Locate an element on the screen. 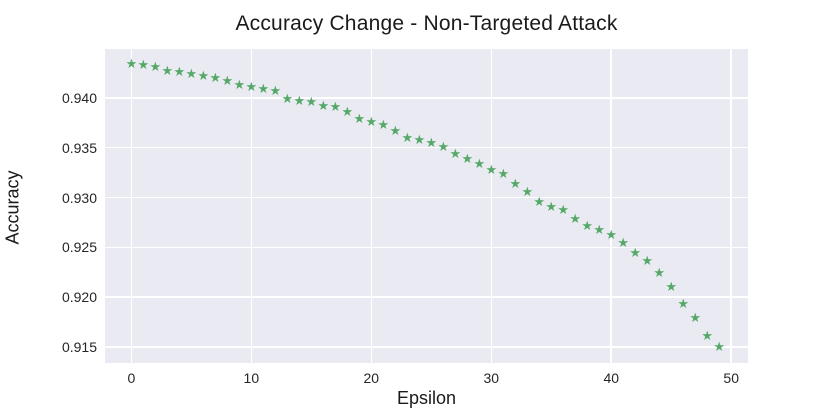 Image resolution: width=830 pixels, height=415 pixels. chart-title: Accuracy Change - Non-Targeted Attack is located at coordinates (426, 23).